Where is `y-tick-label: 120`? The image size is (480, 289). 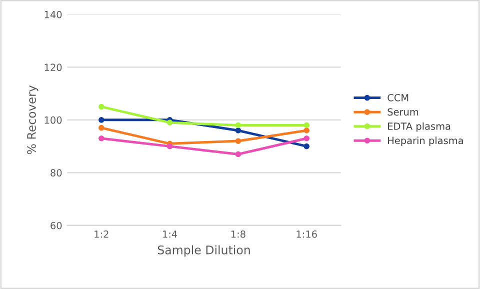 y-tick-label: 120 is located at coordinates (53, 68).